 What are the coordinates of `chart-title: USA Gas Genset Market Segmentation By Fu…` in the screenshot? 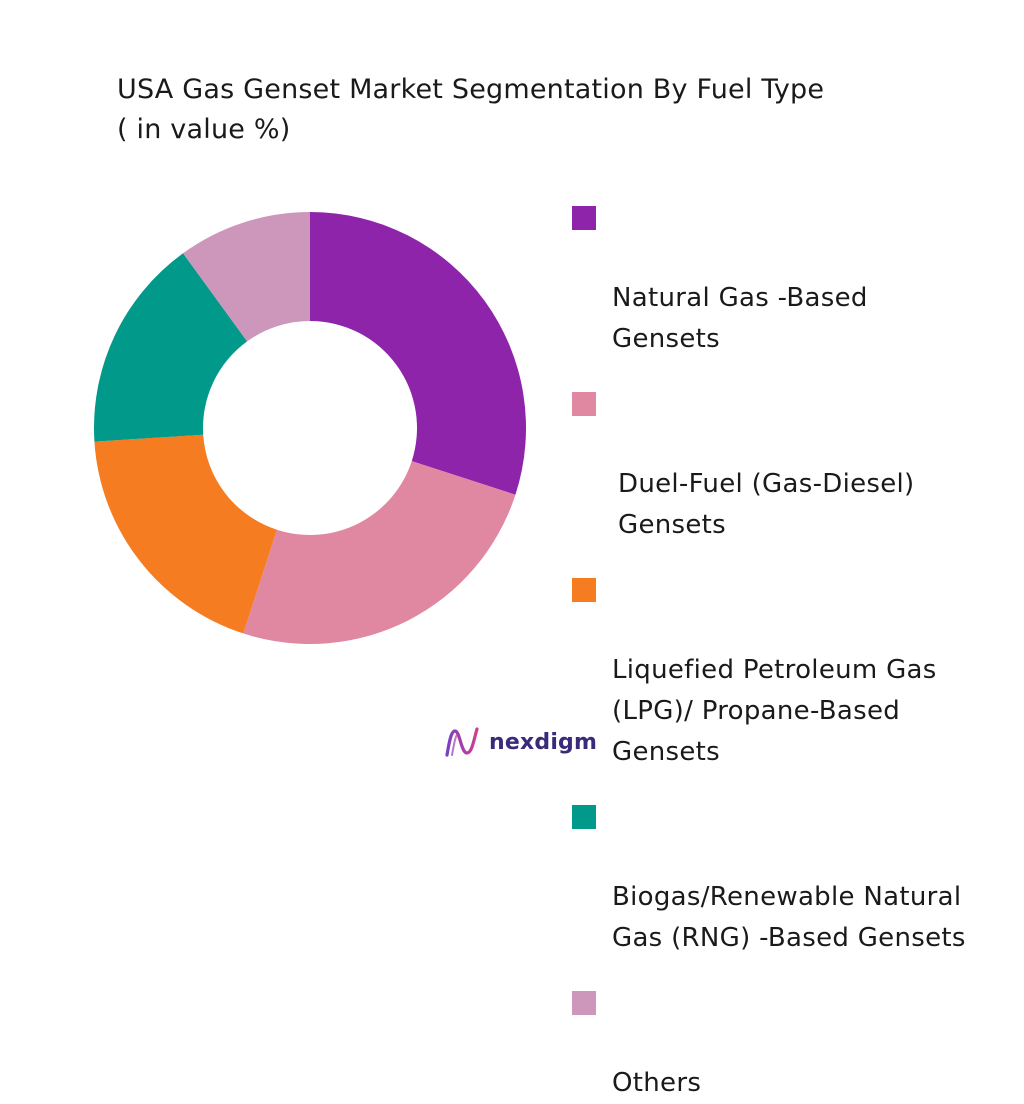 It's located at (527, 110).